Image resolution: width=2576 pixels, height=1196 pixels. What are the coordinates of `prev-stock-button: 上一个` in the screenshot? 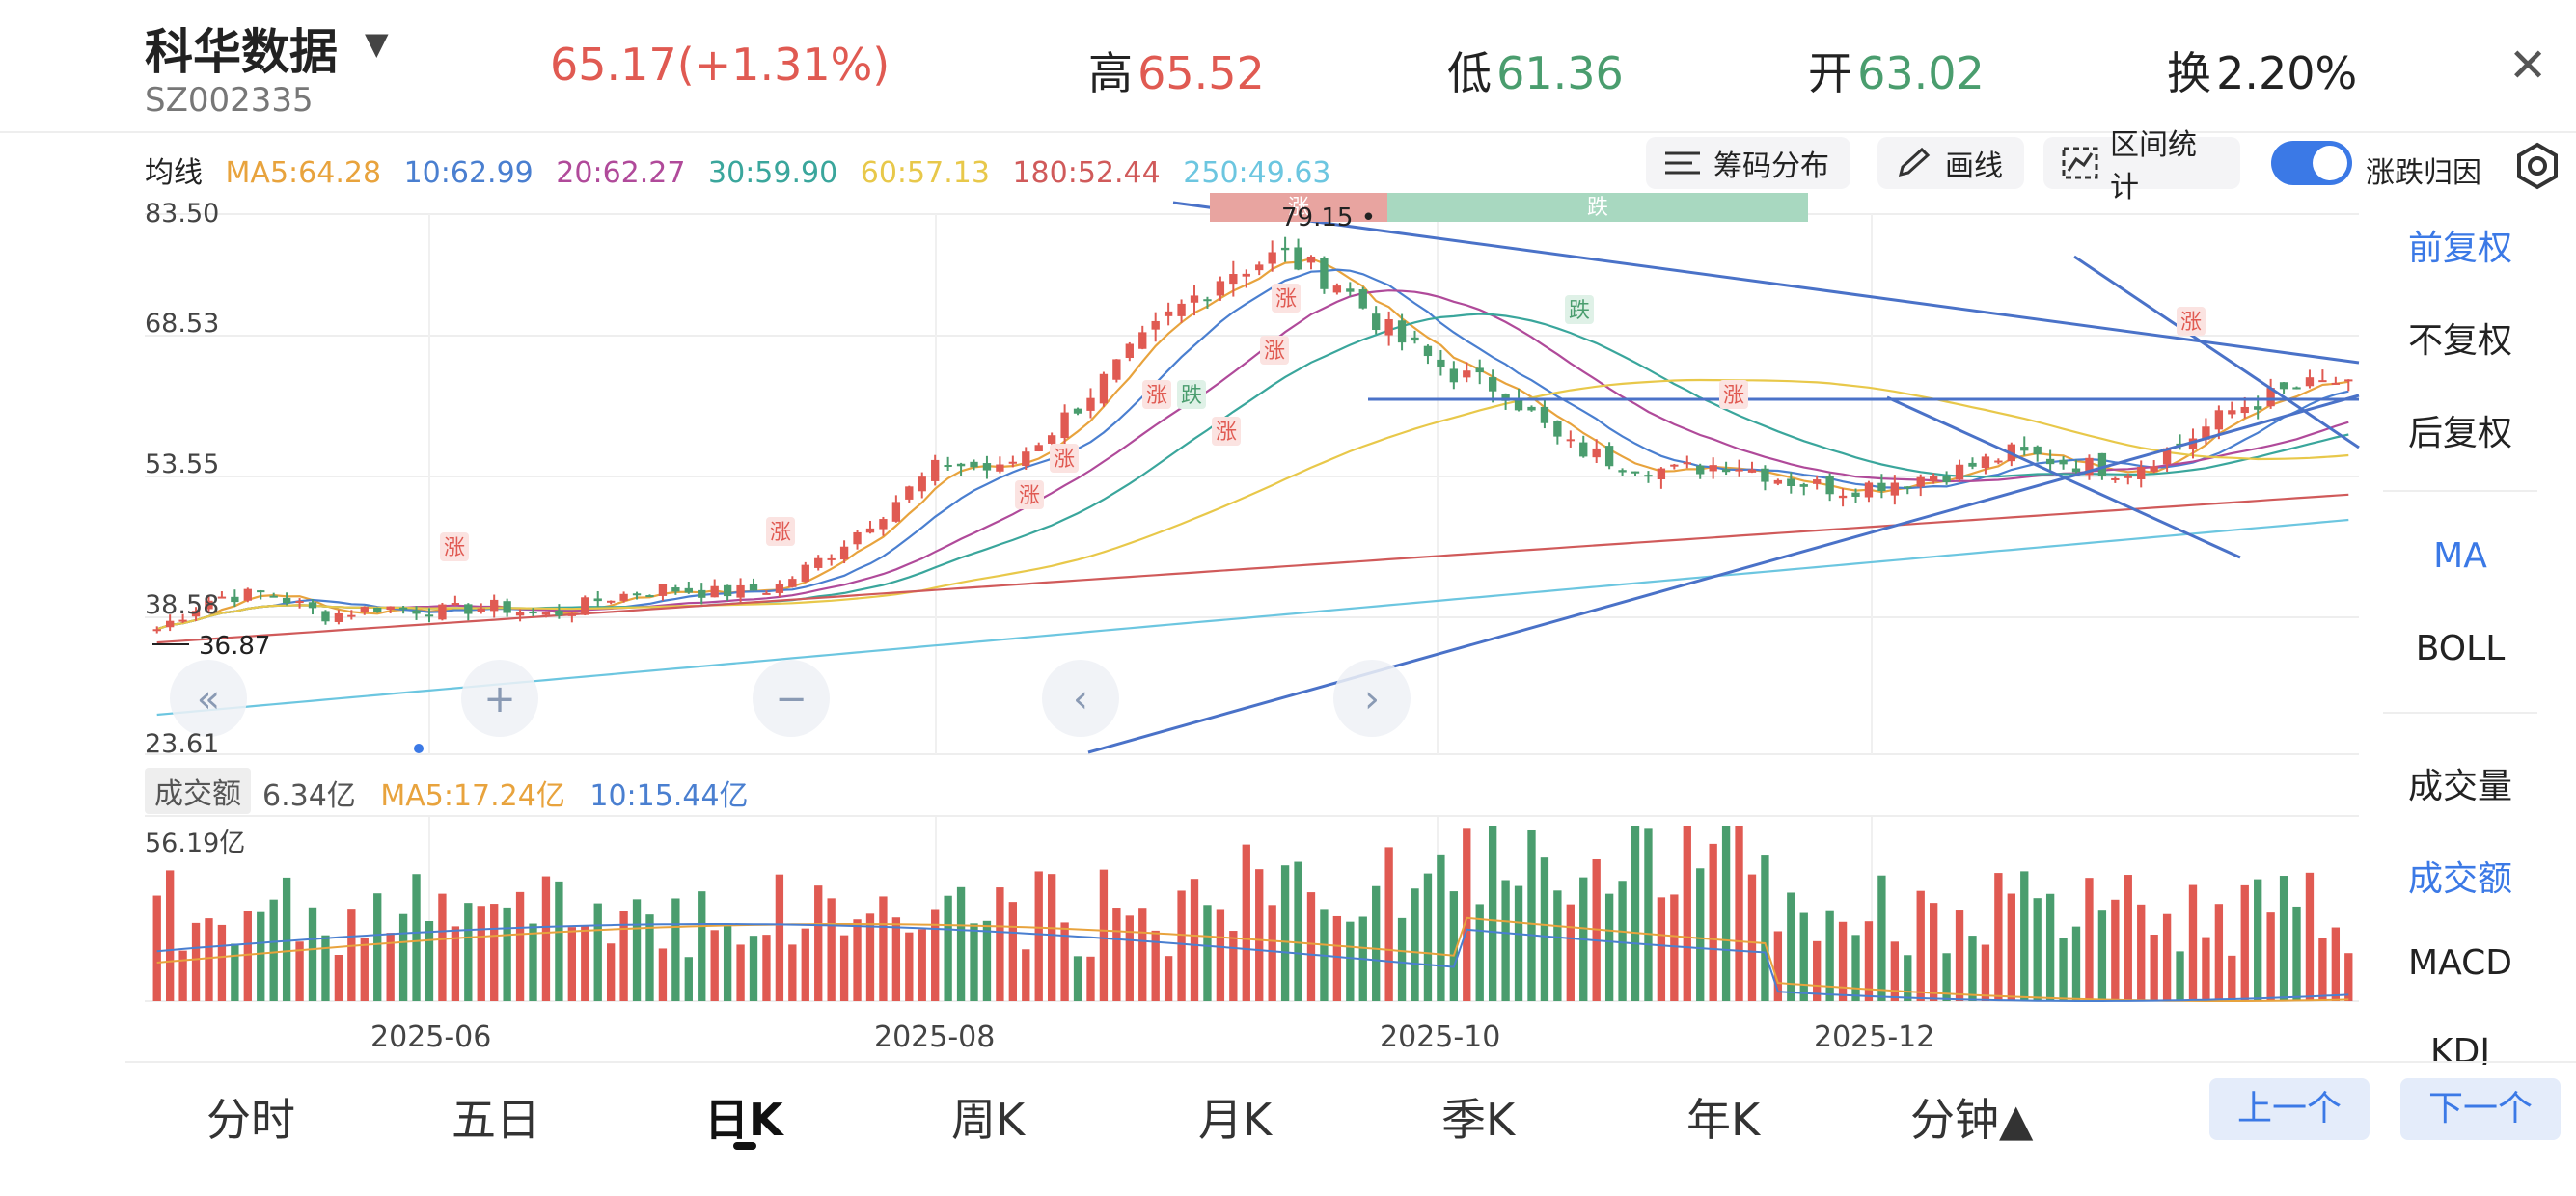 It's located at (2289, 1109).